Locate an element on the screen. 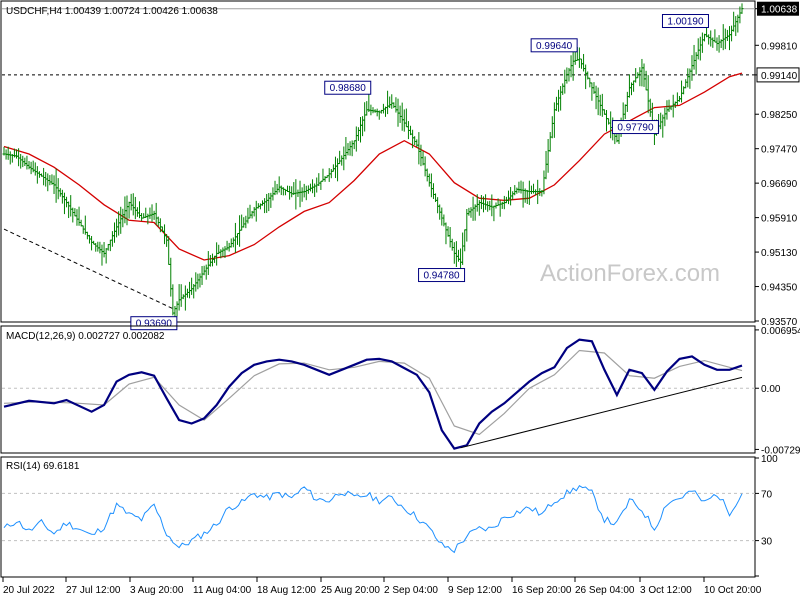 This screenshot has height=600, width=800. macd-y-axis: 0.006954 0.00 -0.007294 is located at coordinates (777, 391).